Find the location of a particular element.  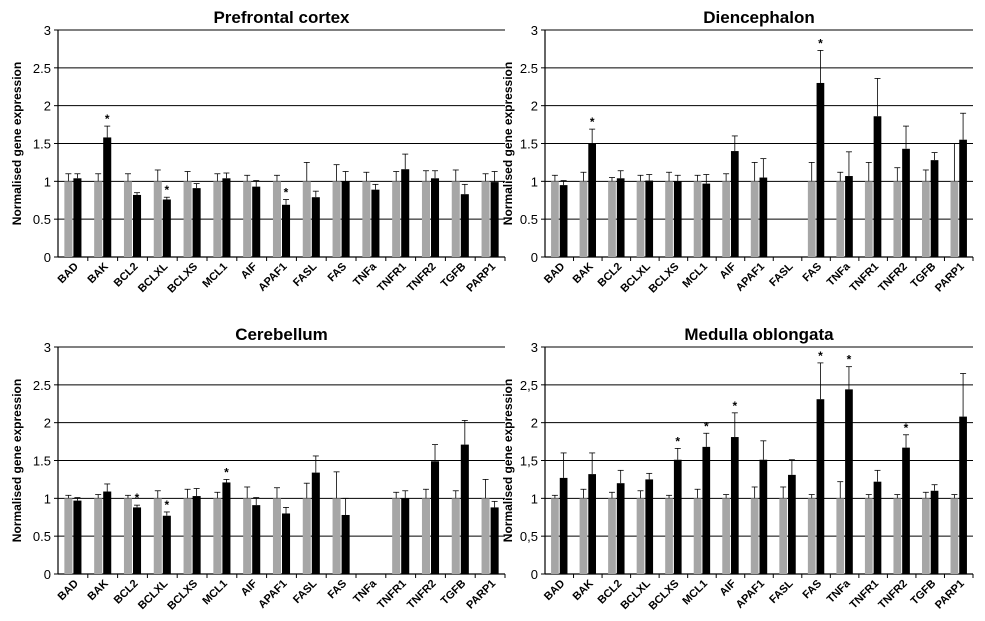

control-bar-bad is located at coordinates (555, 219).